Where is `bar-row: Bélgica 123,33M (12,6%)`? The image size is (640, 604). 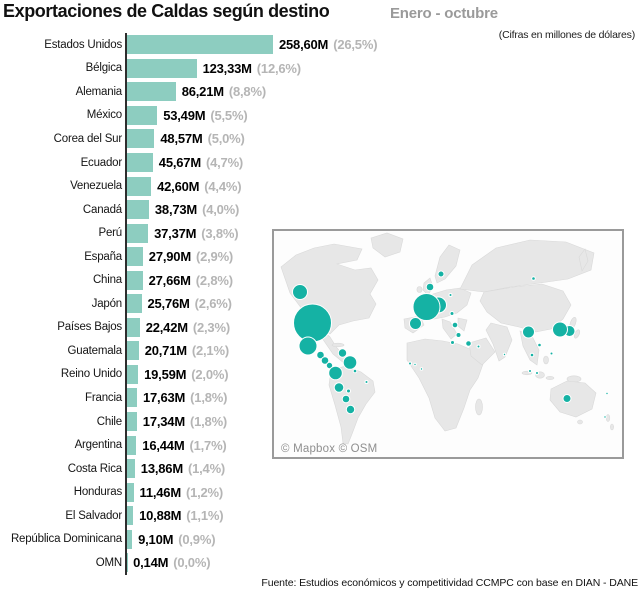
bar-row: Bélgica 123,33M (12,6%) is located at coordinates (320, 69).